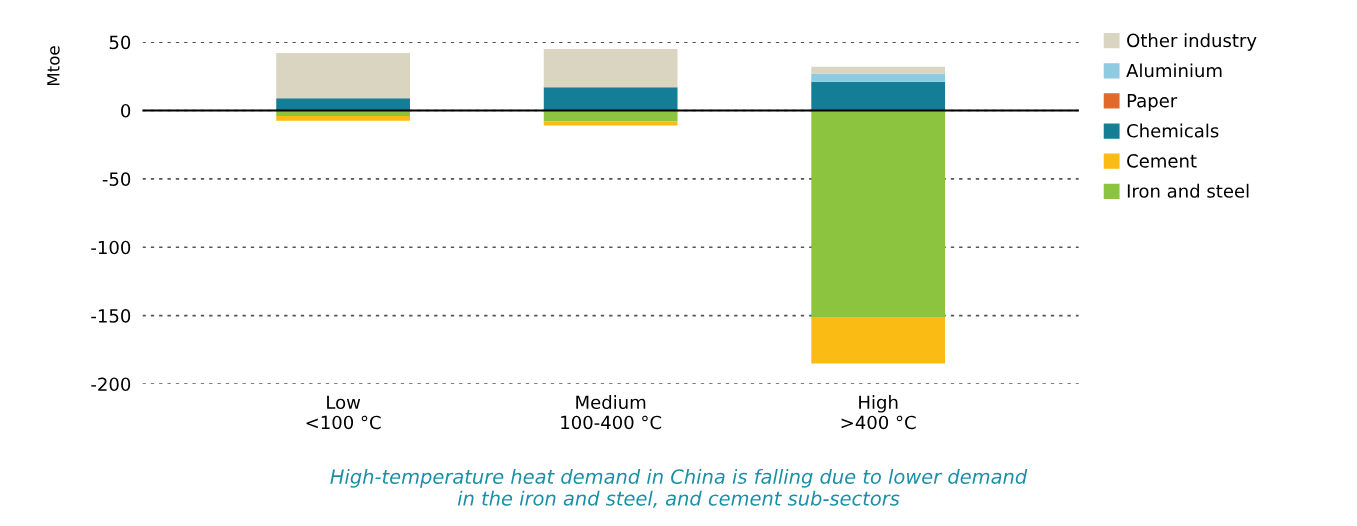 Image resolution: width=1357 pixels, height=526 pixels. What do you see at coordinates (1173, 130) in the screenshot?
I see `legend-label: Chemicals` at bounding box center [1173, 130].